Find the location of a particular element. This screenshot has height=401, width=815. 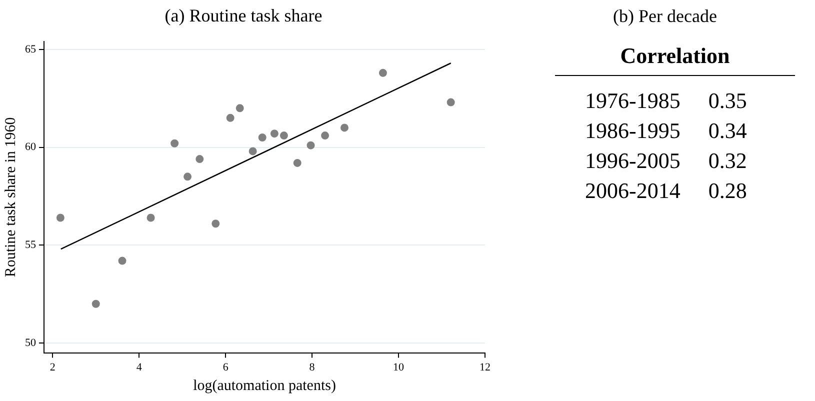

y-tick-label: 60 is located at coordinates (30, 147).